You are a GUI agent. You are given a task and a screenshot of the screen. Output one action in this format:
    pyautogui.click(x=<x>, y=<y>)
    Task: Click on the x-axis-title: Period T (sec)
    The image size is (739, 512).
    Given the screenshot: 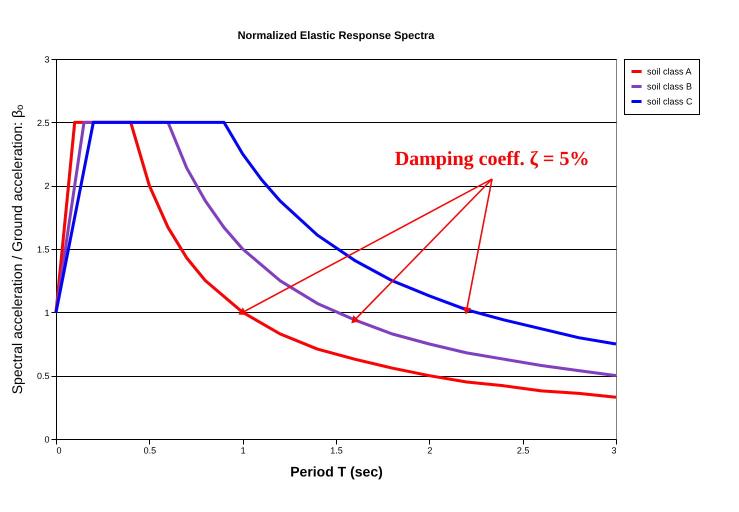 What is the action you would take?
    pyautogui.click(x=336, y=472)
    